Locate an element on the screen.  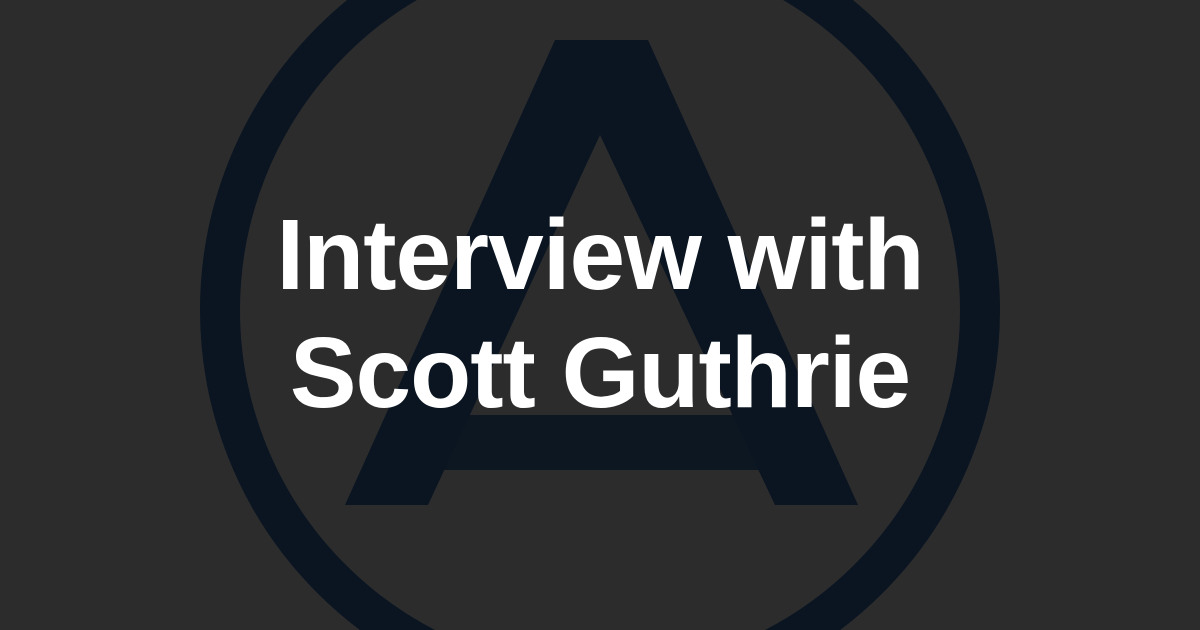
title-line-2: Scott Guthrie is located at coordinates (600, 373).